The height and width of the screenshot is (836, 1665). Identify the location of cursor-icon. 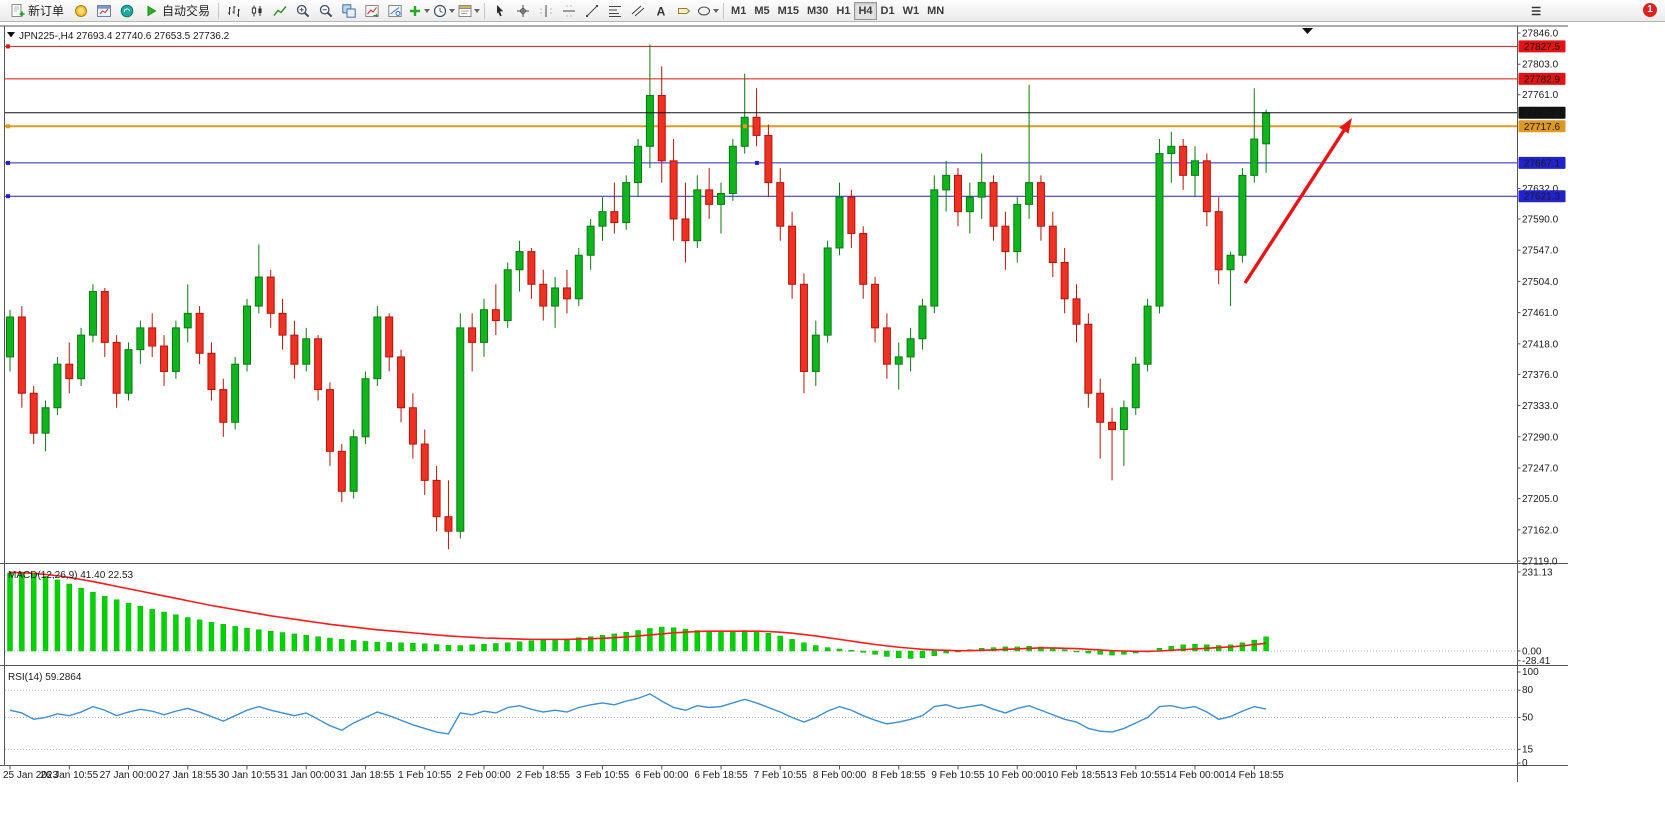
(499, 10).